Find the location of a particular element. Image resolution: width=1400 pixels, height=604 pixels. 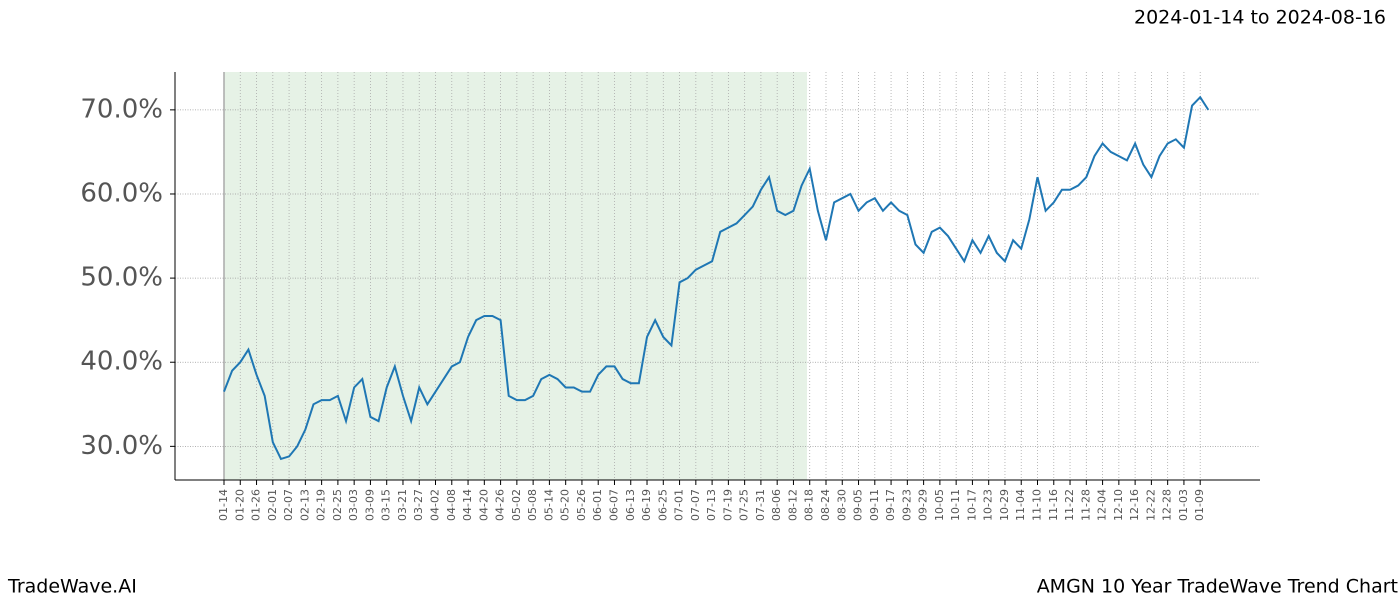

x-tick-label: 11-22 is located at coordinates (1069, 505).